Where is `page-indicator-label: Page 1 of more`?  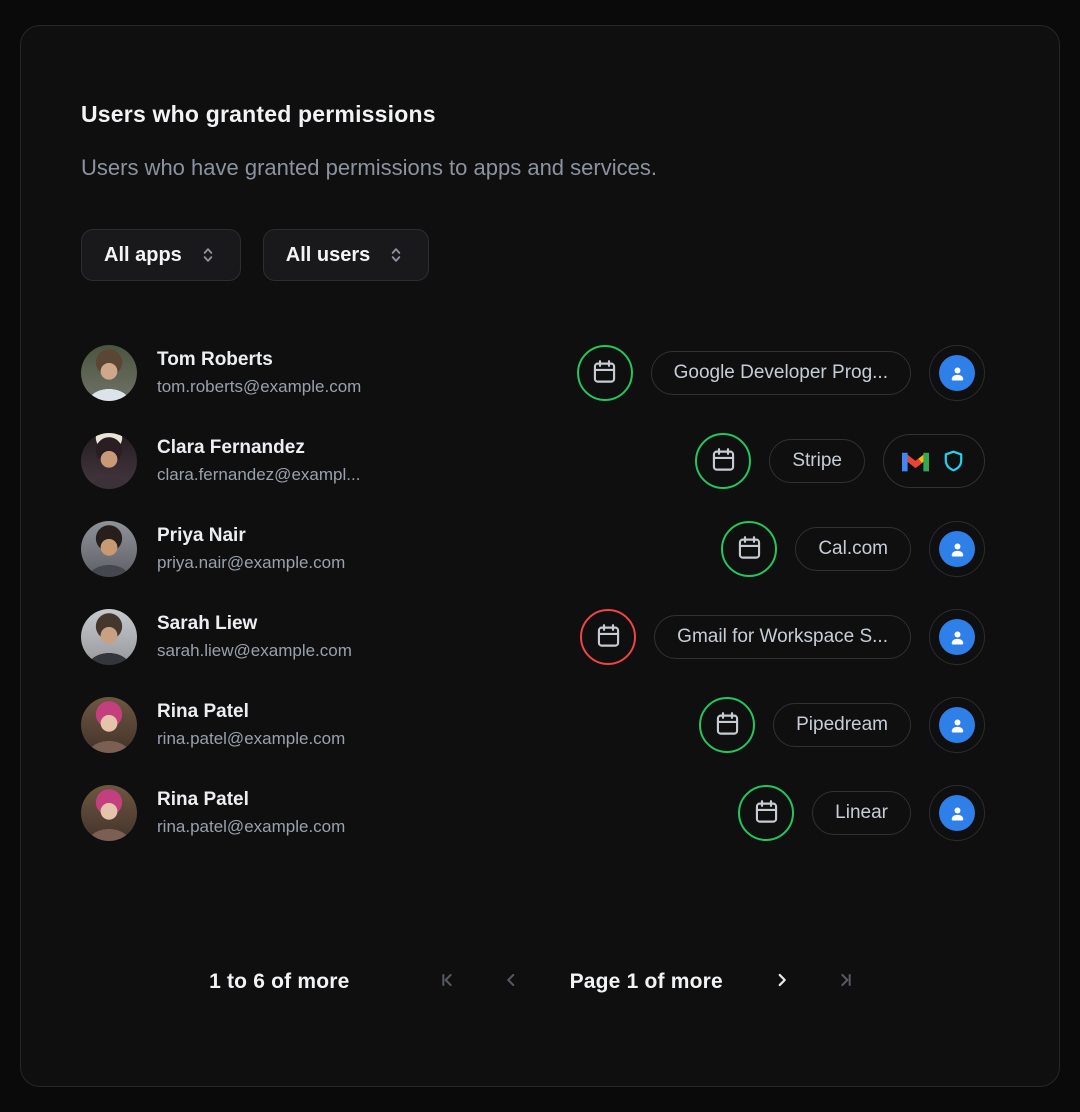 page-indicator-label: Page 1 of more is located at coordinates (646, 981).